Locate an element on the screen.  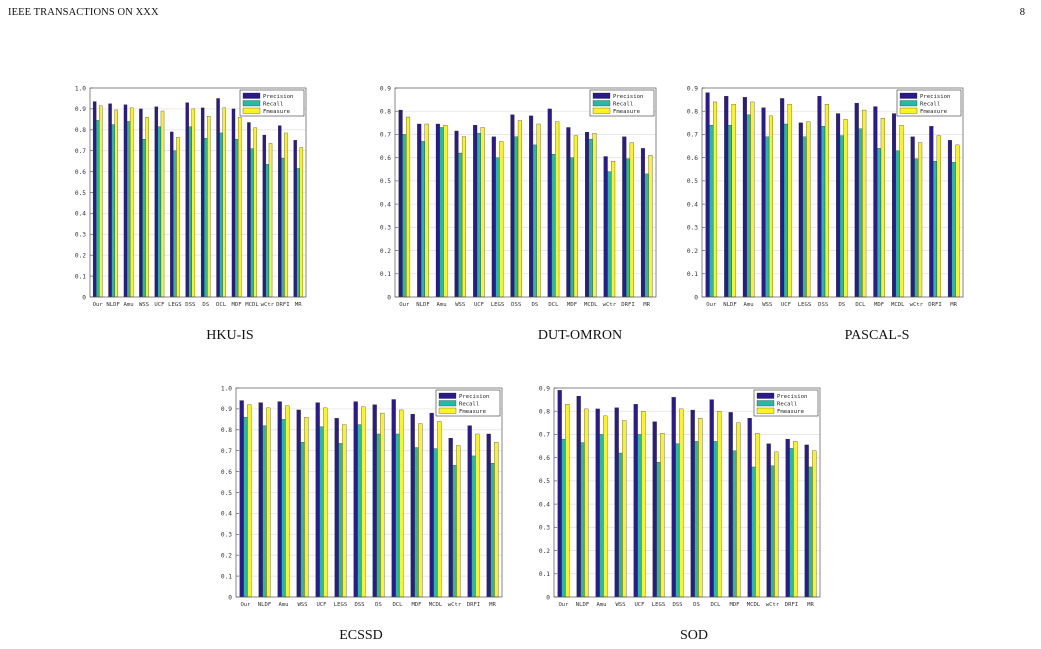
chart-caption-pascal-s: PASCAL-S is located at coordinates (877, 335).